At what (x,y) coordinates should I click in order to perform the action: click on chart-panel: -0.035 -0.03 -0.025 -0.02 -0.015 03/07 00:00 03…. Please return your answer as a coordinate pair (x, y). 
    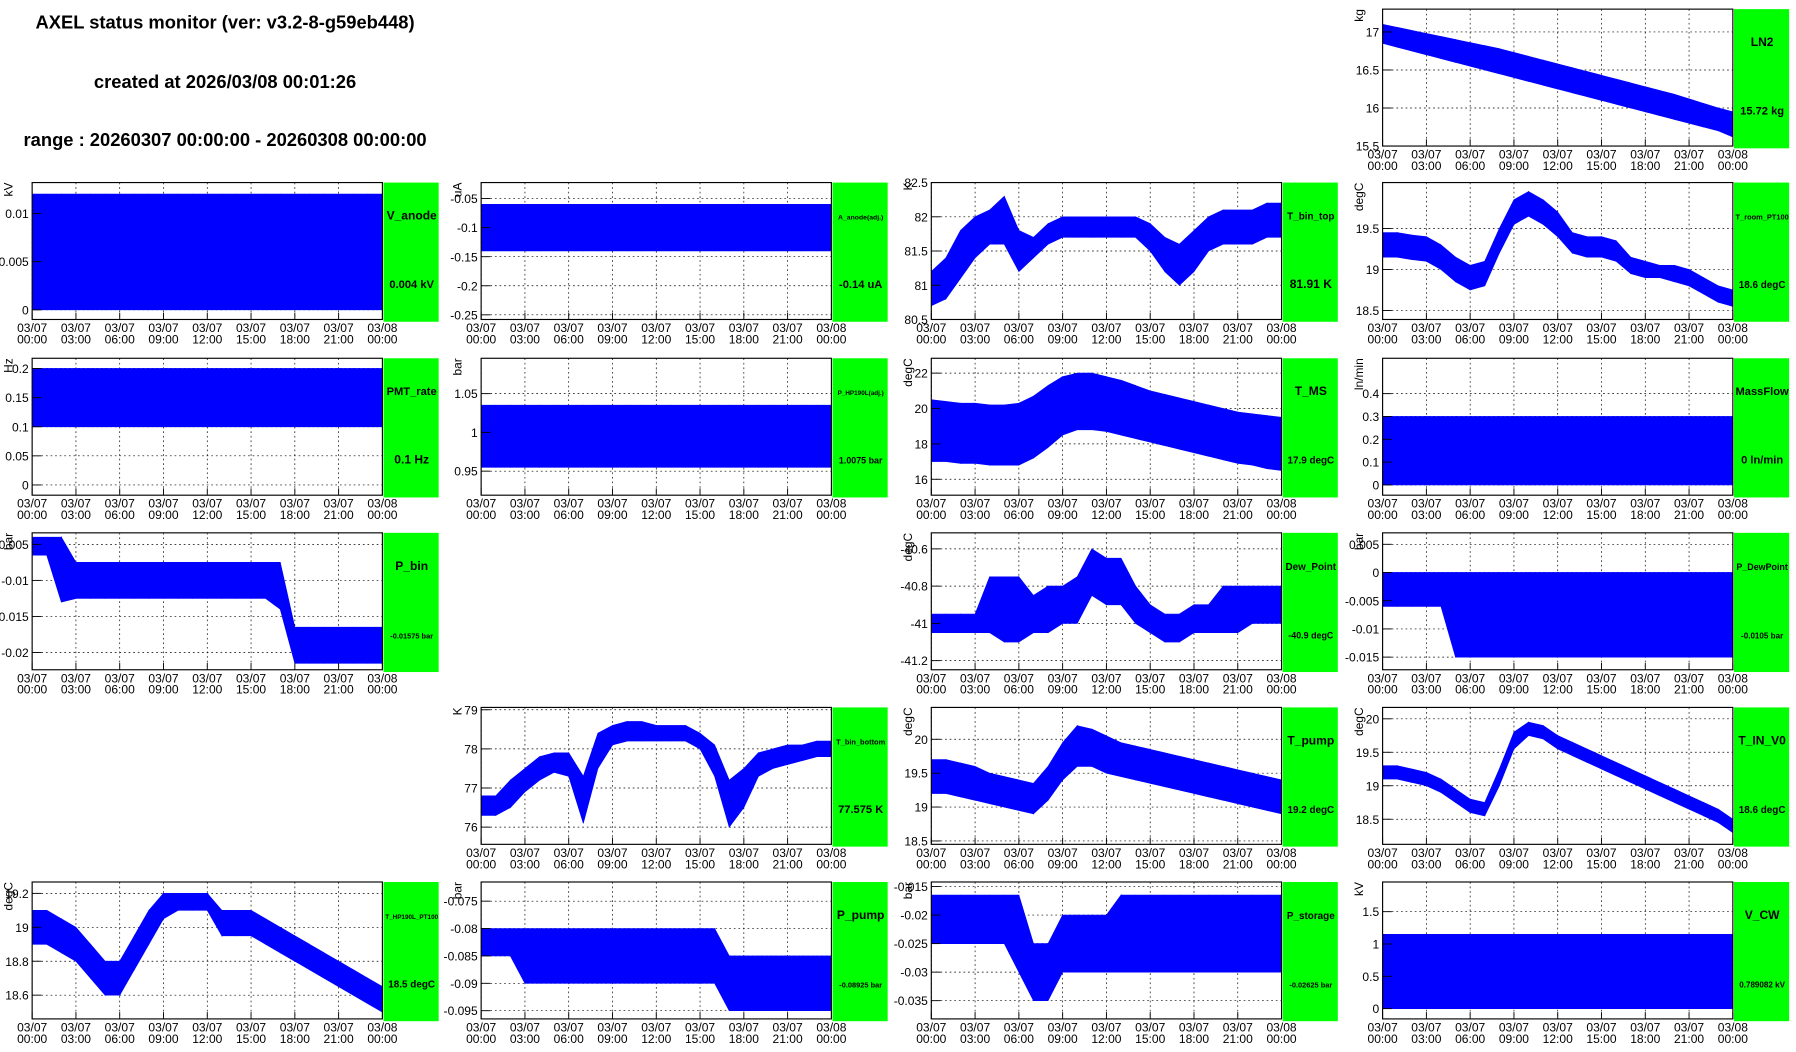
    Looking at the image, I should click on (1116, 963).